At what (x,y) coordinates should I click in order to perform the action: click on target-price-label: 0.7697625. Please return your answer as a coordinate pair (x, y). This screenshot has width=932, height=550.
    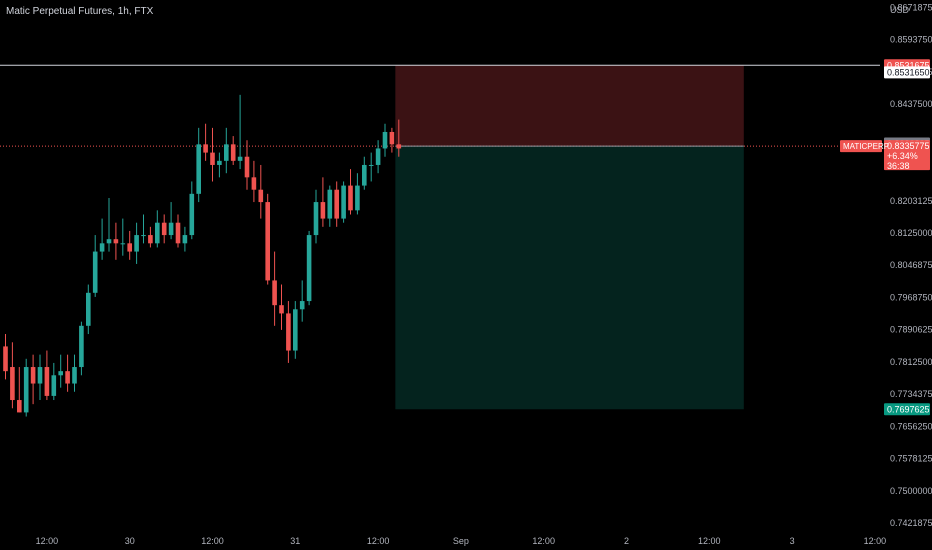
    Looking at the image, I should click on (908, 409).